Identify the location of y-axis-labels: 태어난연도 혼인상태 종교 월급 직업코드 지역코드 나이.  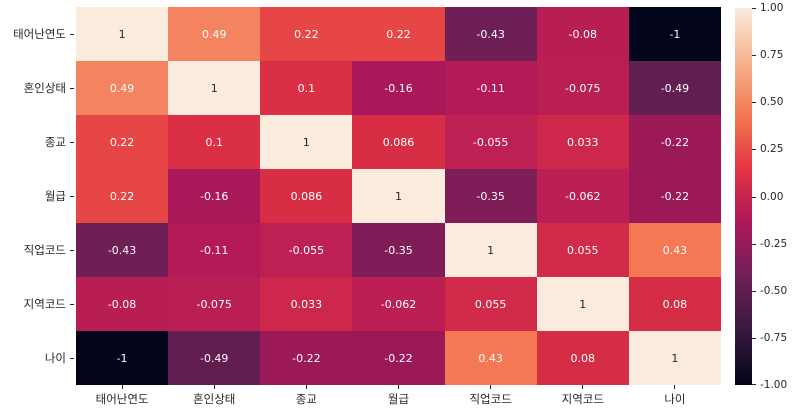
(37, 196).